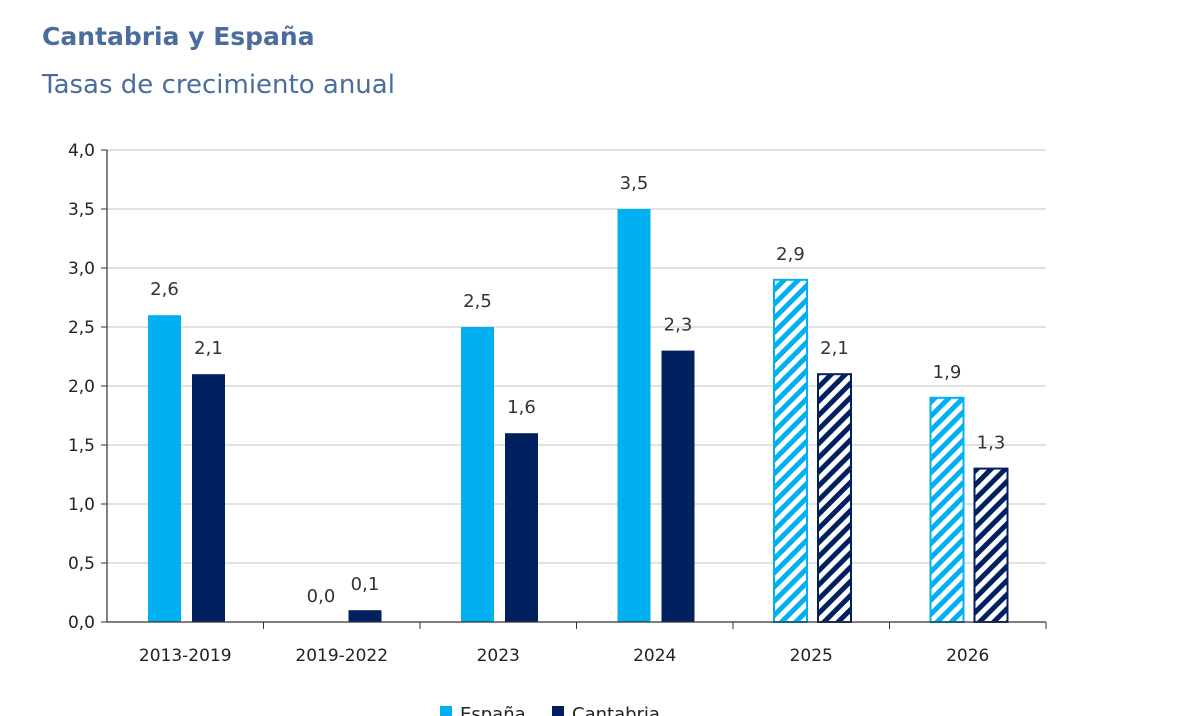 The image size is (1200, 716). What do you see at coordinates (790, 450) in the screenshot?
I see `bar-españa-2025` at bounding box center [790, 450].